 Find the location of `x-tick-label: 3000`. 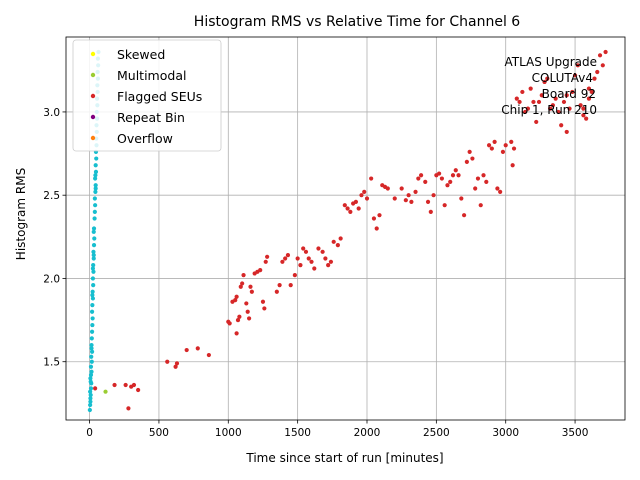

x-tick-label: 3000 is located at coordinates (505, 433).